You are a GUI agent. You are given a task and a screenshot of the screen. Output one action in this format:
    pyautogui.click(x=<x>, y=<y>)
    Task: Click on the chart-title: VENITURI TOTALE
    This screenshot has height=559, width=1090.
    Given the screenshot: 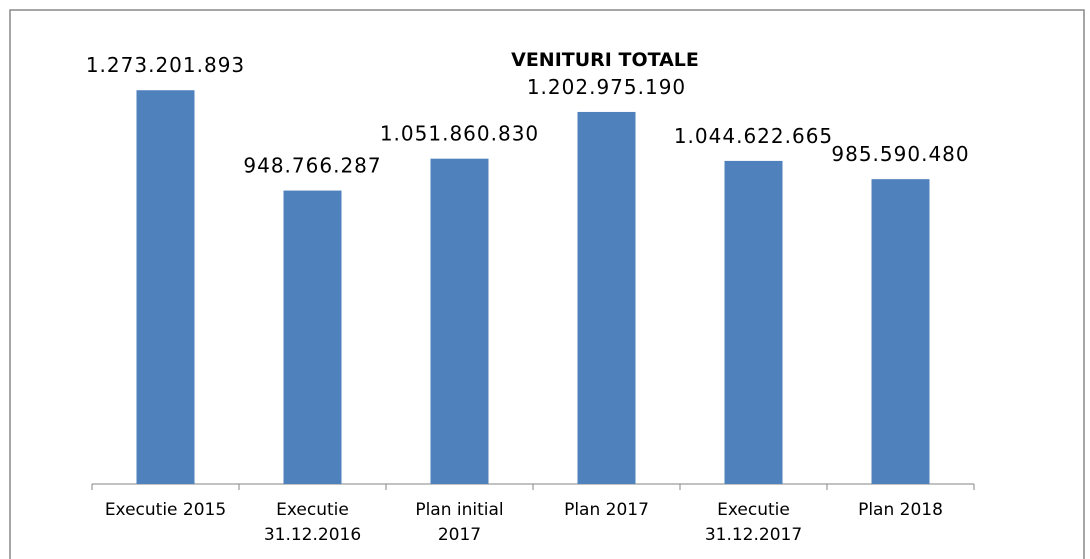 What is the action you would take?
    pyautogui.click(x=605, y=60)
    